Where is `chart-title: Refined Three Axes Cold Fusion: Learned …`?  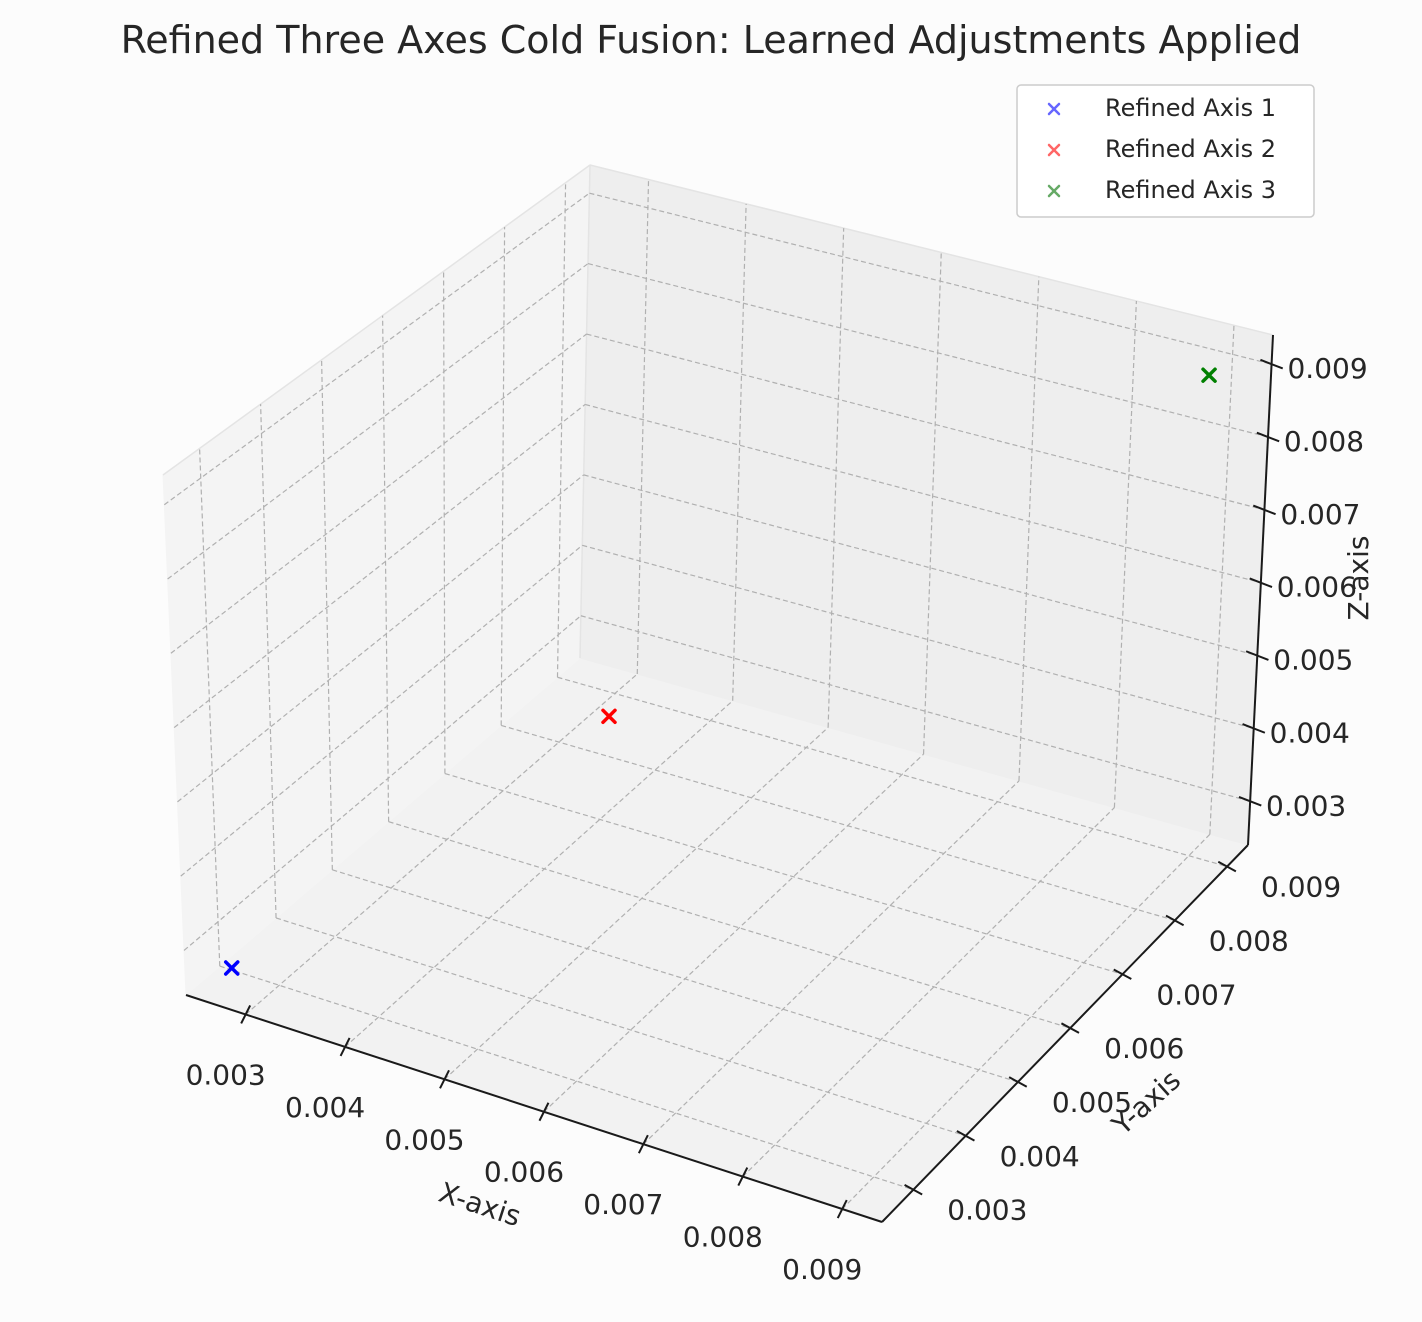 chart-title: Refined Three Axes Cold Fusion: Learned … is located at coordinates (711, 40).